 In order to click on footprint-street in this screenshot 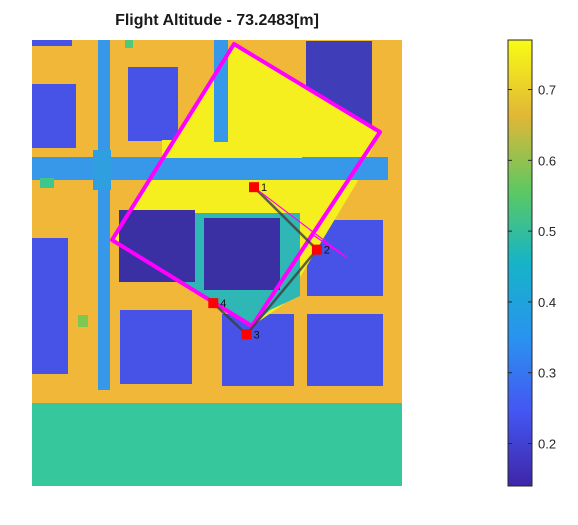, I will do `click(247, 168)`.